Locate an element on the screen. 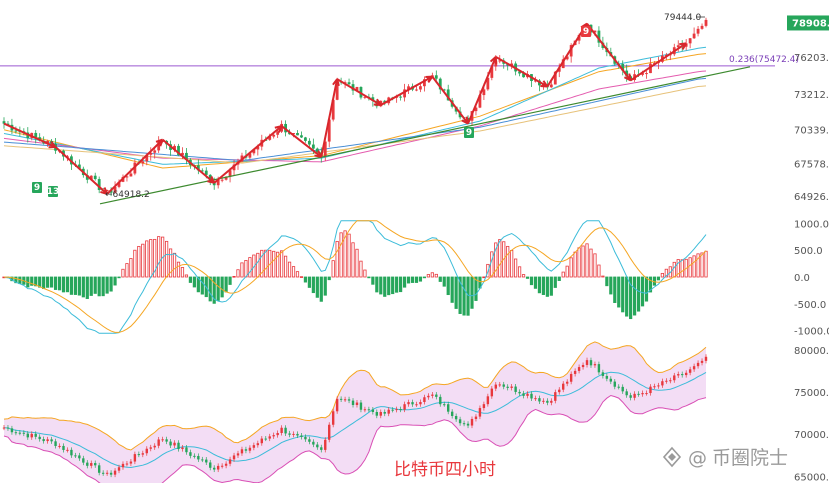 This screenshot has height=483, width=829. macd-tick-label: 0.0 is located at coordinates (802, 278).